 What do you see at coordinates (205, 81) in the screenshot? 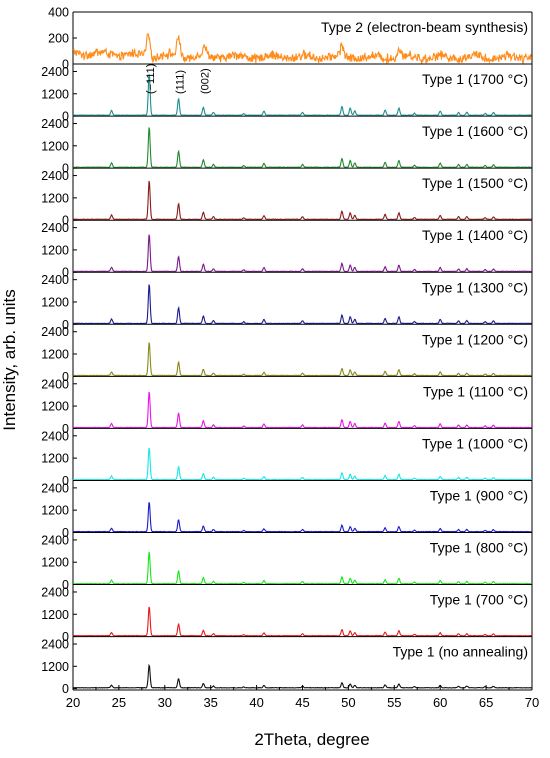
I see `peak-annotation: (002)` at bounding box center [205, 81].